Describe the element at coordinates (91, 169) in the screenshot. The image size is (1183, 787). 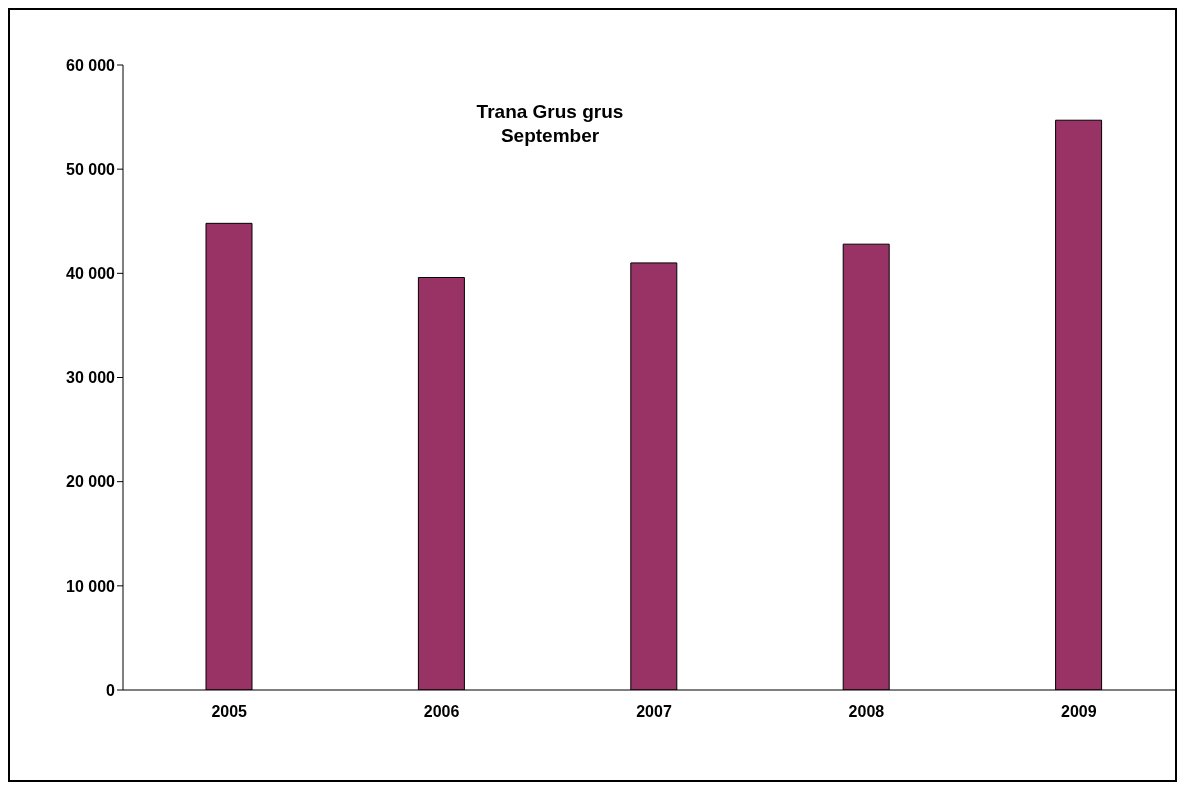
I see `y-tick-label: 50 000` at that location.